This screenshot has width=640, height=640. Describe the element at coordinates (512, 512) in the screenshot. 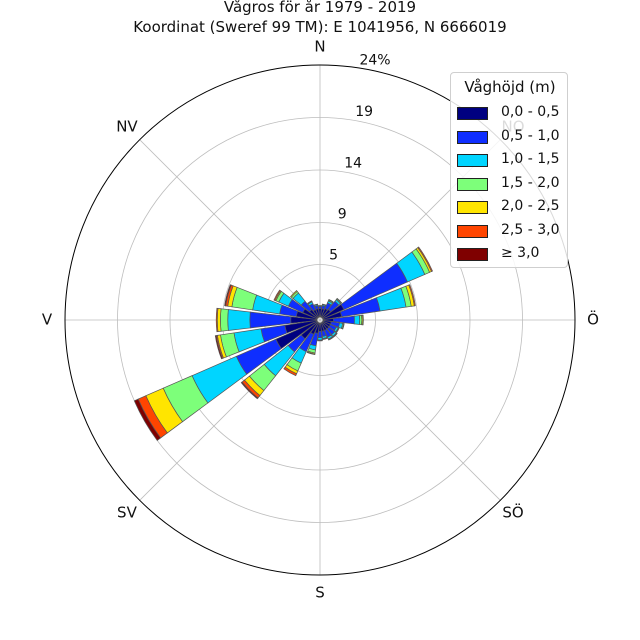

I see `compass-label-so: SÖ` at that location.